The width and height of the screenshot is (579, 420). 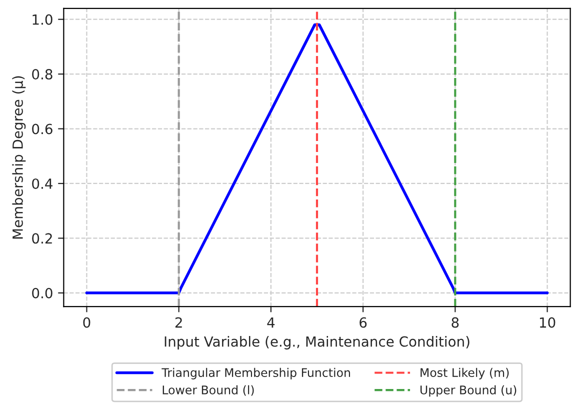 I want to click on legend-label: Upper Bound (u), so click(x=468, y=391).